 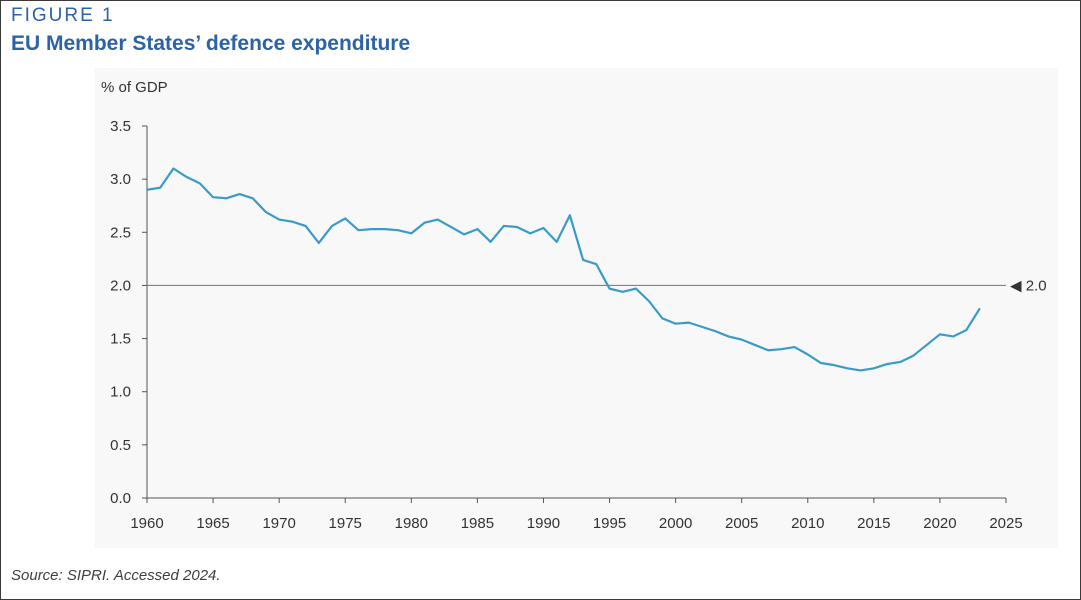 What do you see at coordinates (873, 523) in the screenshot?
I see `x-tick-label: 2015` at bounding box center [873, 523].